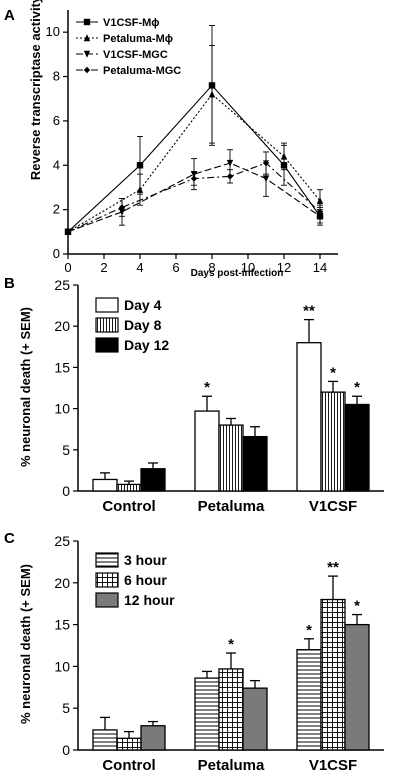 The image size is (400, 776). I want to click on panel-b-legend-label: Day 8, so click(143, 325).